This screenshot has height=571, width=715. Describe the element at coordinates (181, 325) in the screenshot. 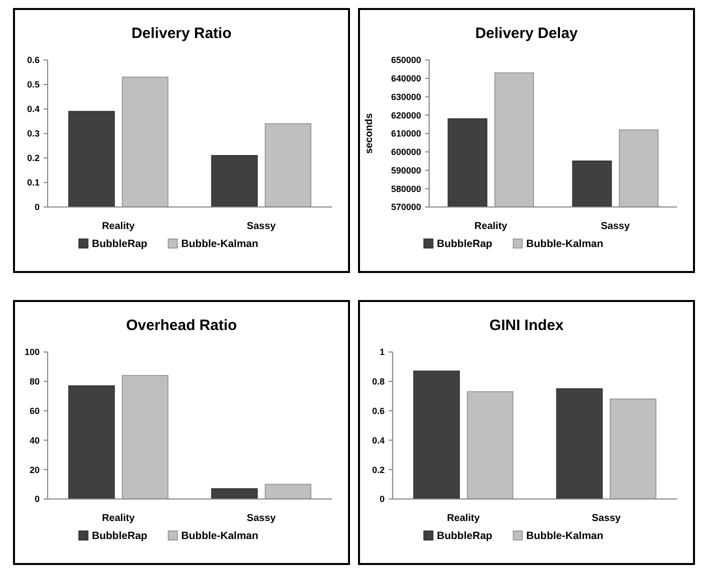

I see `chart-title: Overhead Ratio` at that location.